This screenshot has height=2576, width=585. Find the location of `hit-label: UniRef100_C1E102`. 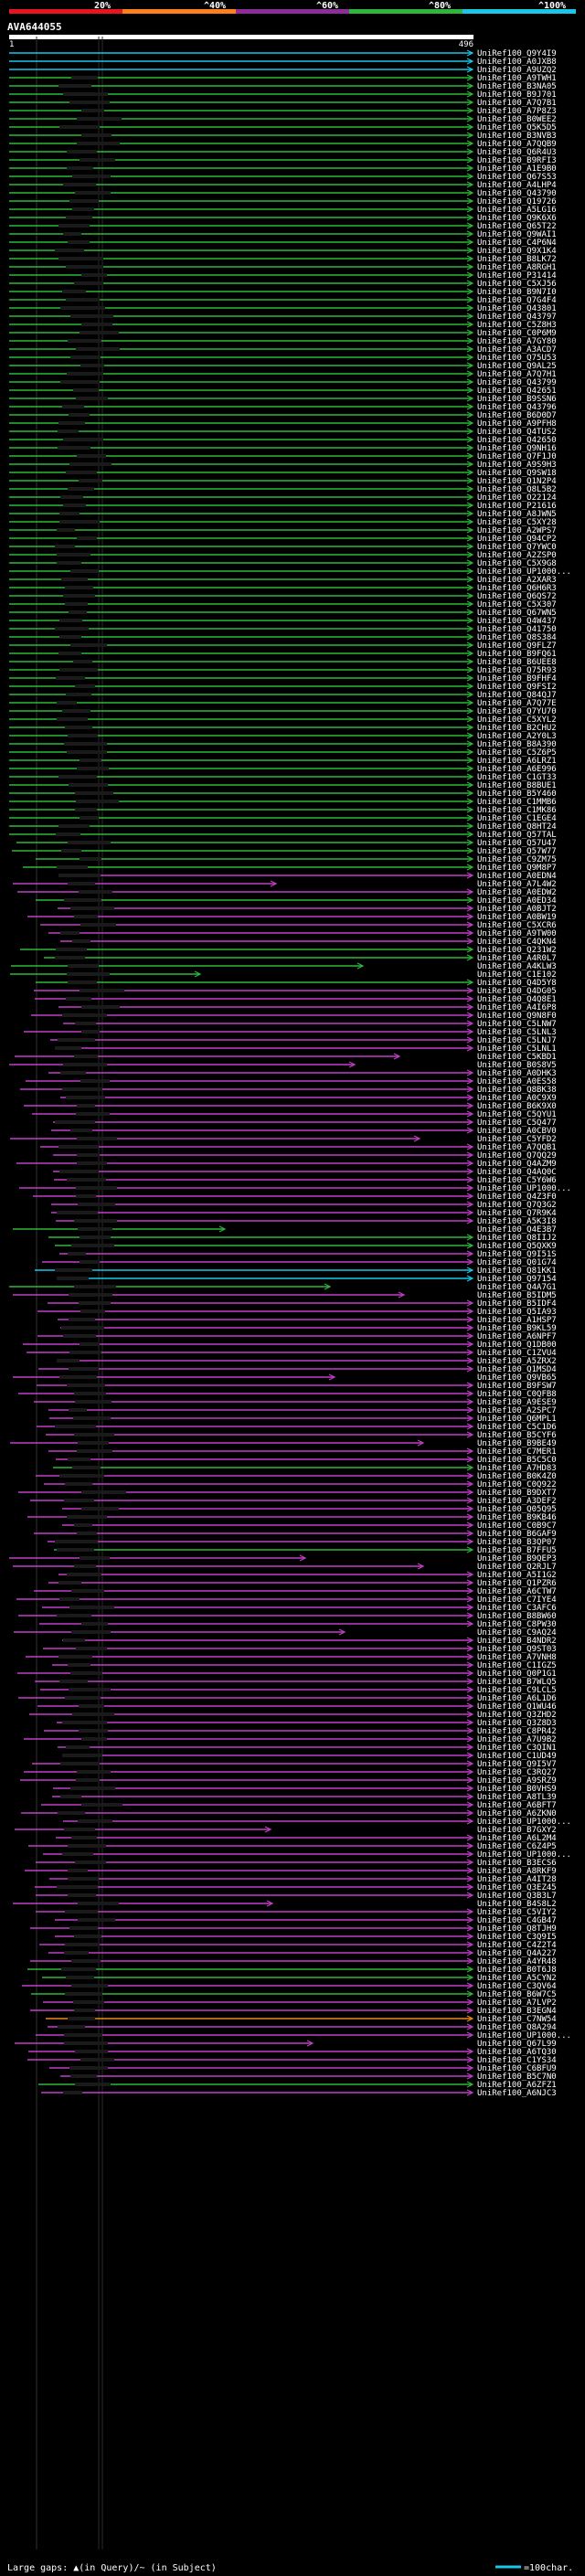

hit-label: UniRef100_C1E102 is located at coordinates (517, 975).